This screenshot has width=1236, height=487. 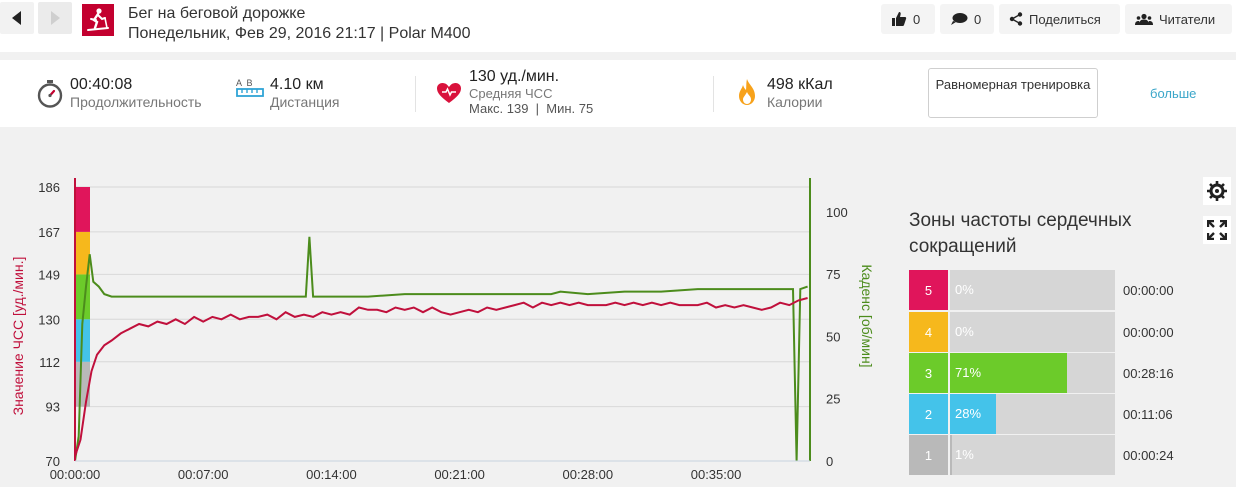 What do you see at coordinates (867, 315) in the screenshot?
I see `y-right-axis-title: Каденс [об/мин]` at bounding box center [867, 315].